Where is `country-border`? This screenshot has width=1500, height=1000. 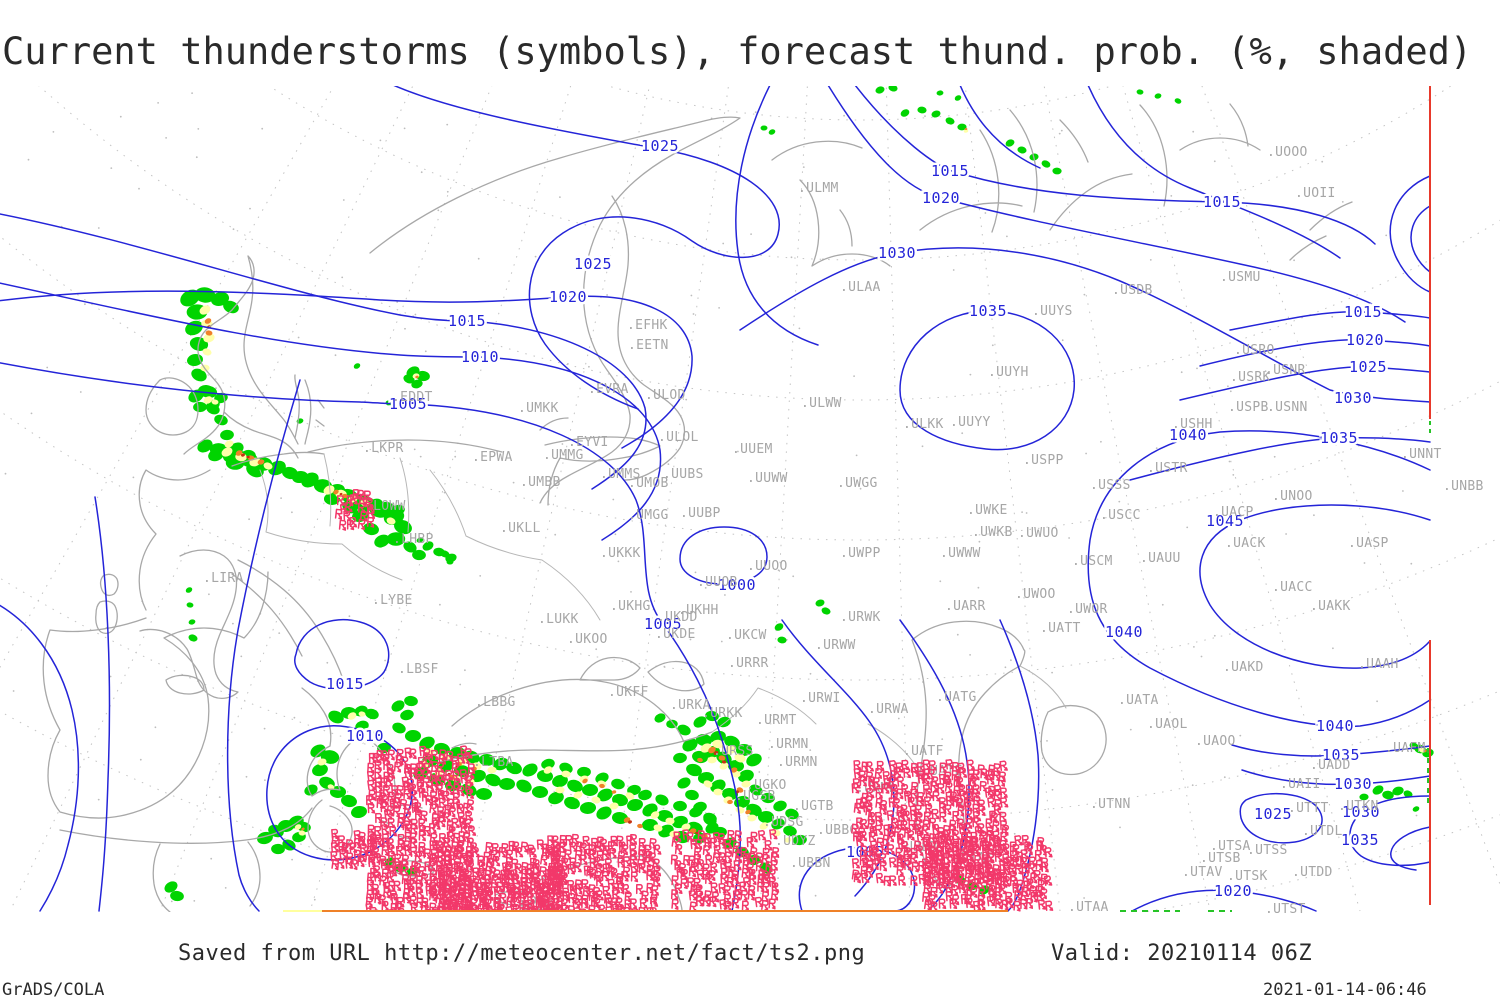
country-border is located at coordinates (430, 537).